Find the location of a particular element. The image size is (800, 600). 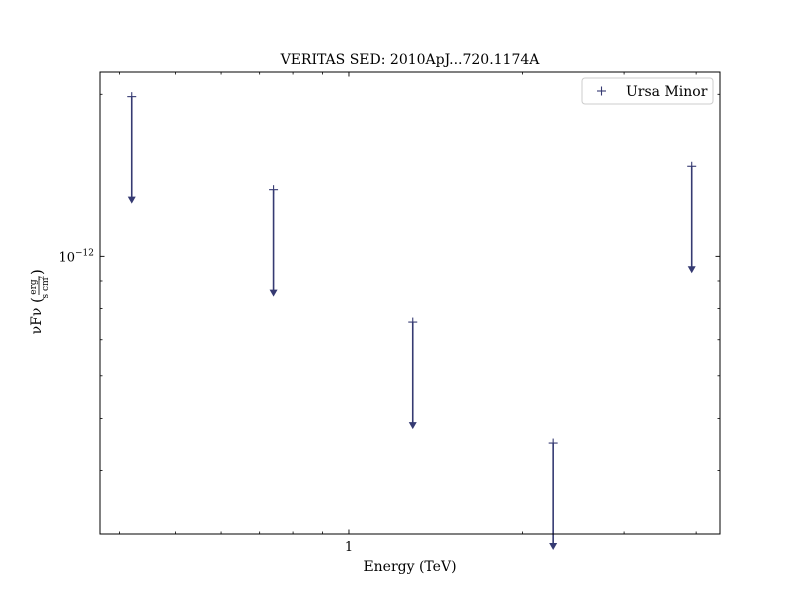

y-axis-label-close-paren: ) is located at coordinates (37, 272).